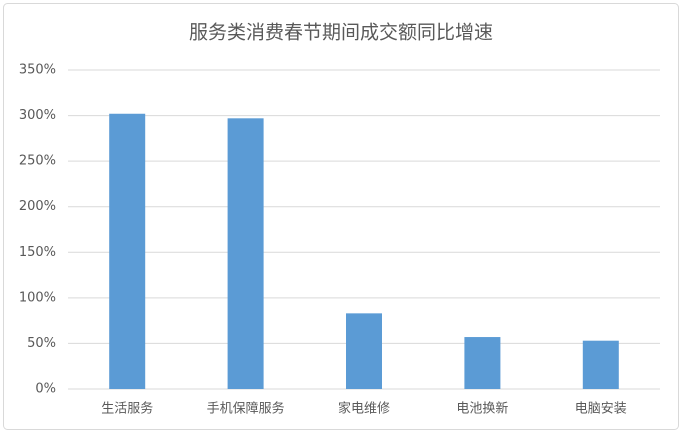  I want to click on y-tick-label: 350%, so click(37, 70).